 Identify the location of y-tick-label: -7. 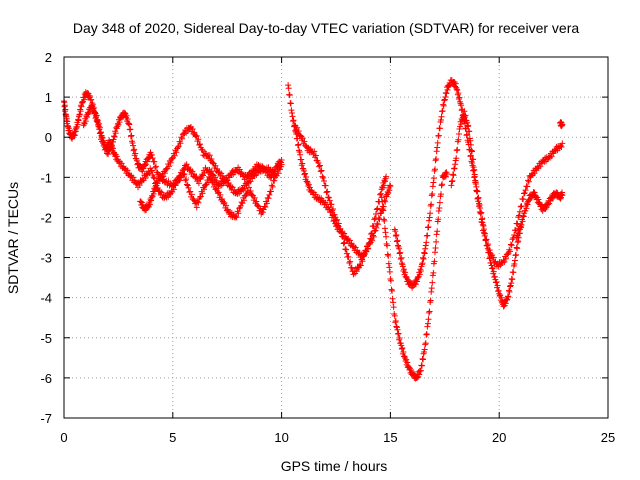
(46, 418).